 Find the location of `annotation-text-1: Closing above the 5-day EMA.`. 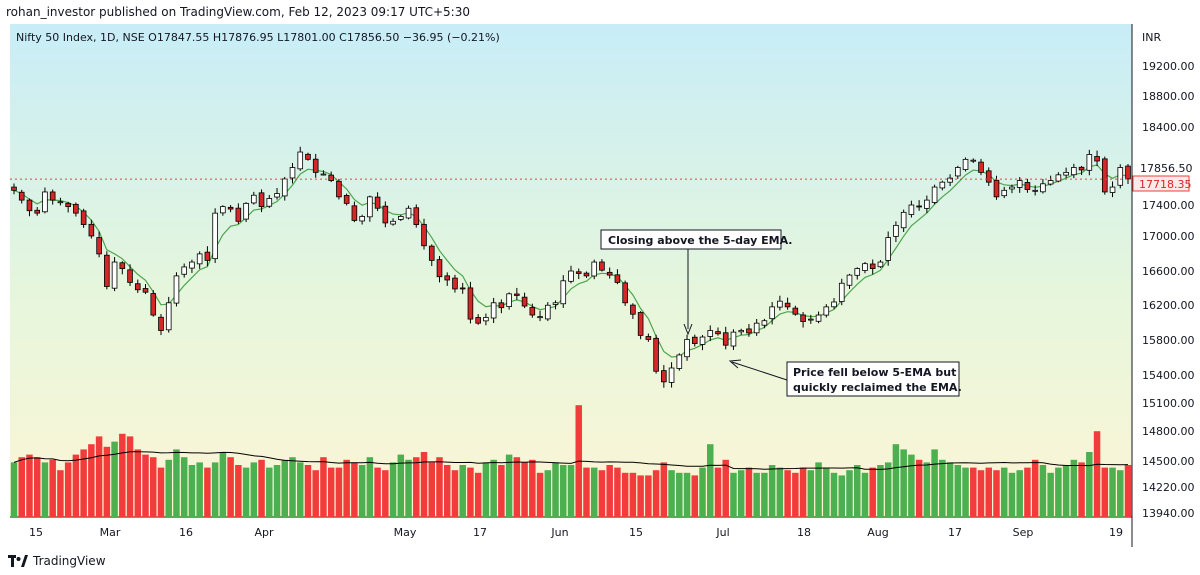

annotation-text-1: Closing above the 5-day EMA. is located at coordinates (700, 240).